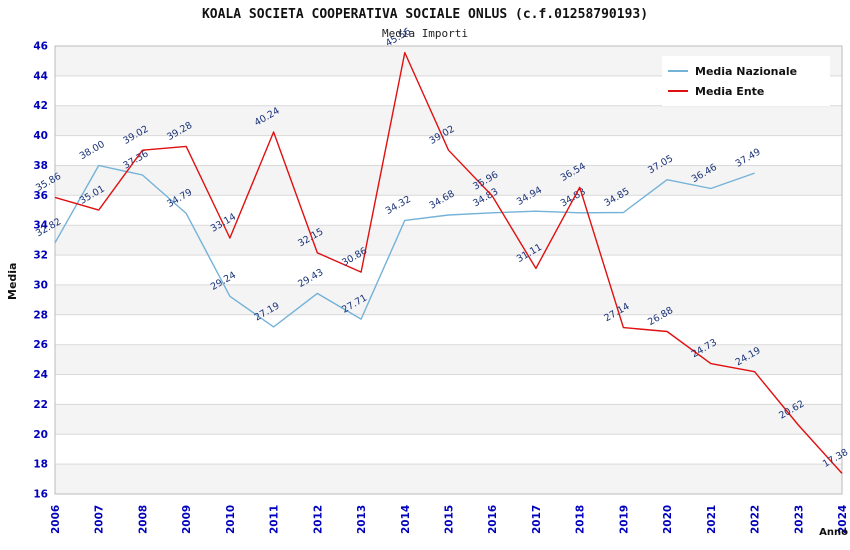 This screenshot has width=850, height=550. What do you see at coordinates (730, 91) in the screenshot?
I see `legend-label-ente: Media Ente` at bounding box center [730, 91].